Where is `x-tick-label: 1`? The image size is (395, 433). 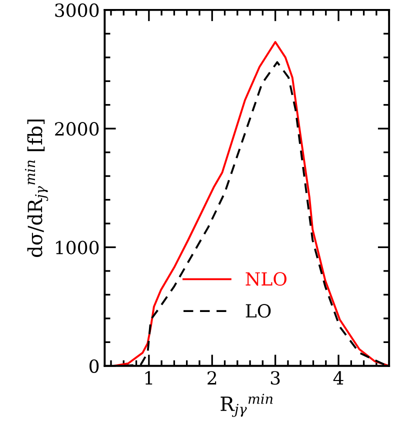
x-tick-label: 1 is located at coordinates (148, 377).